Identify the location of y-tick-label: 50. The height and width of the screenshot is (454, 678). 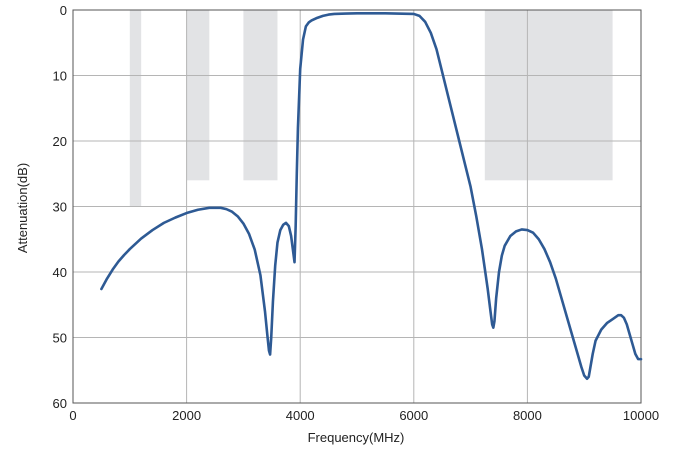
(60, 338).